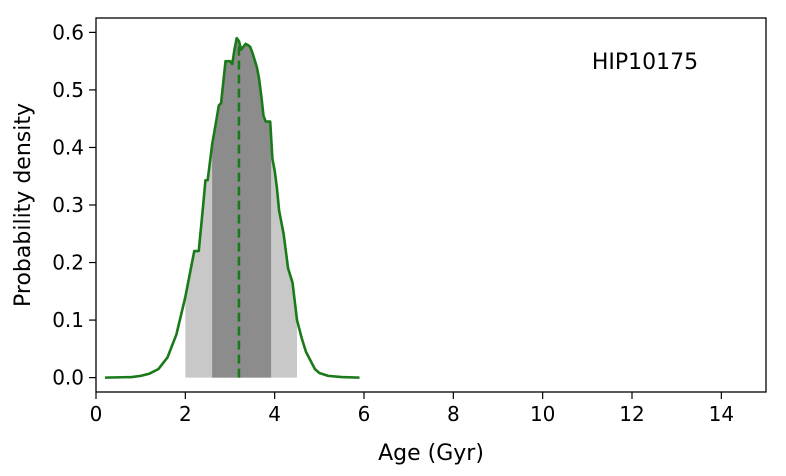 The image size is (786, 476). What do you see at coordinates (242, 208) in the screenshot?
I see `inner-credible-band` at bounding box center [242, 208].